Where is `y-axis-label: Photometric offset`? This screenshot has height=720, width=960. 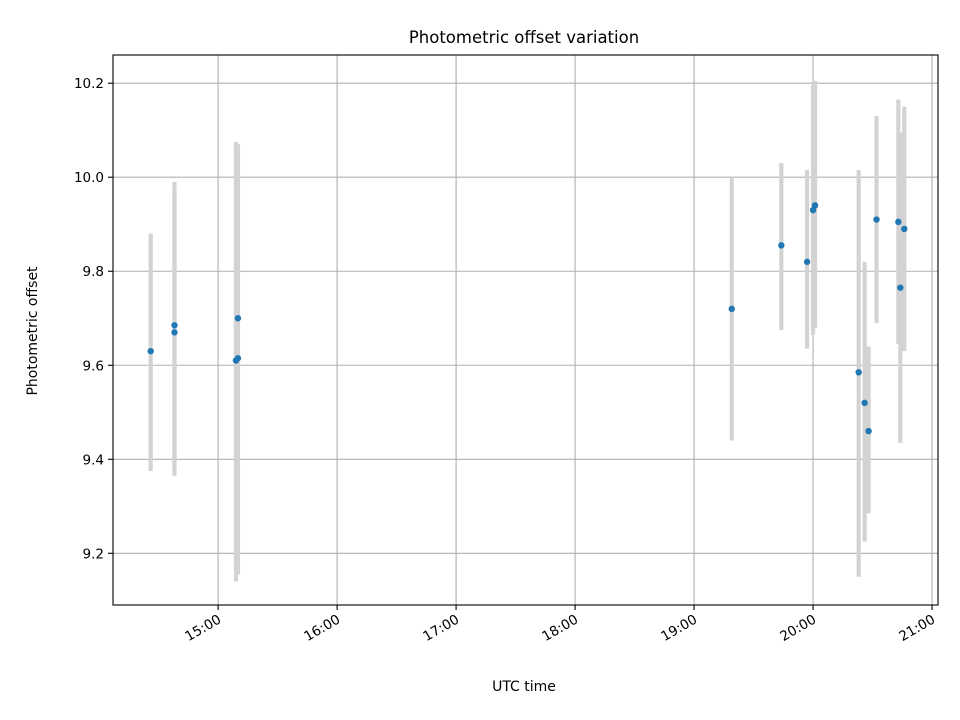
y-axis-label: Photometric offset is located at coordinates (33, 331).